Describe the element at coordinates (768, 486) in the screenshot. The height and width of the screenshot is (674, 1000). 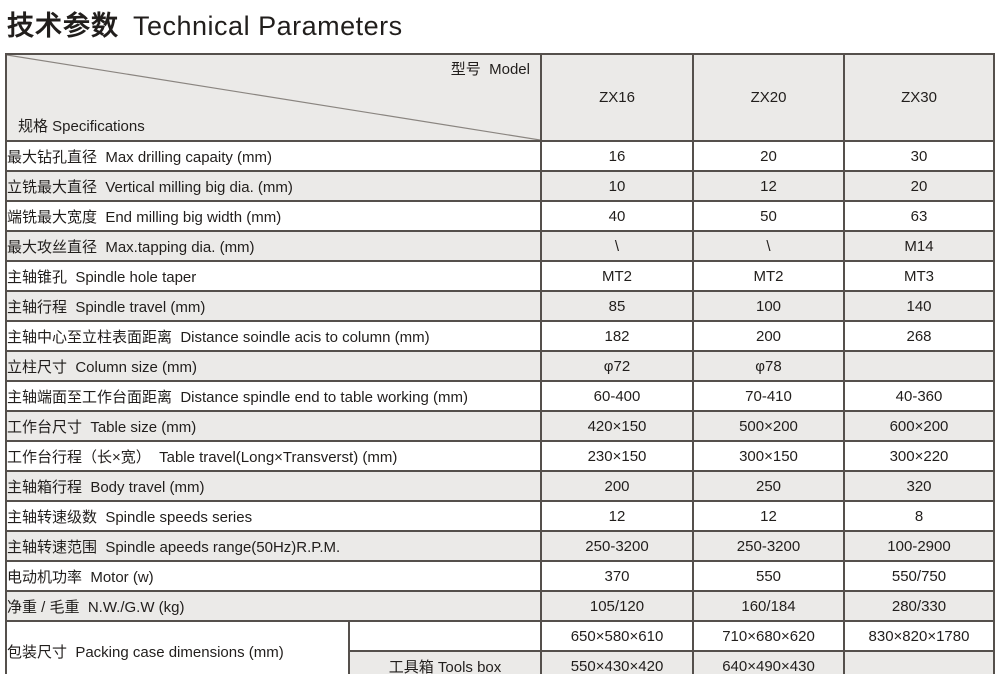
I see `value-cell: 250` at that location.